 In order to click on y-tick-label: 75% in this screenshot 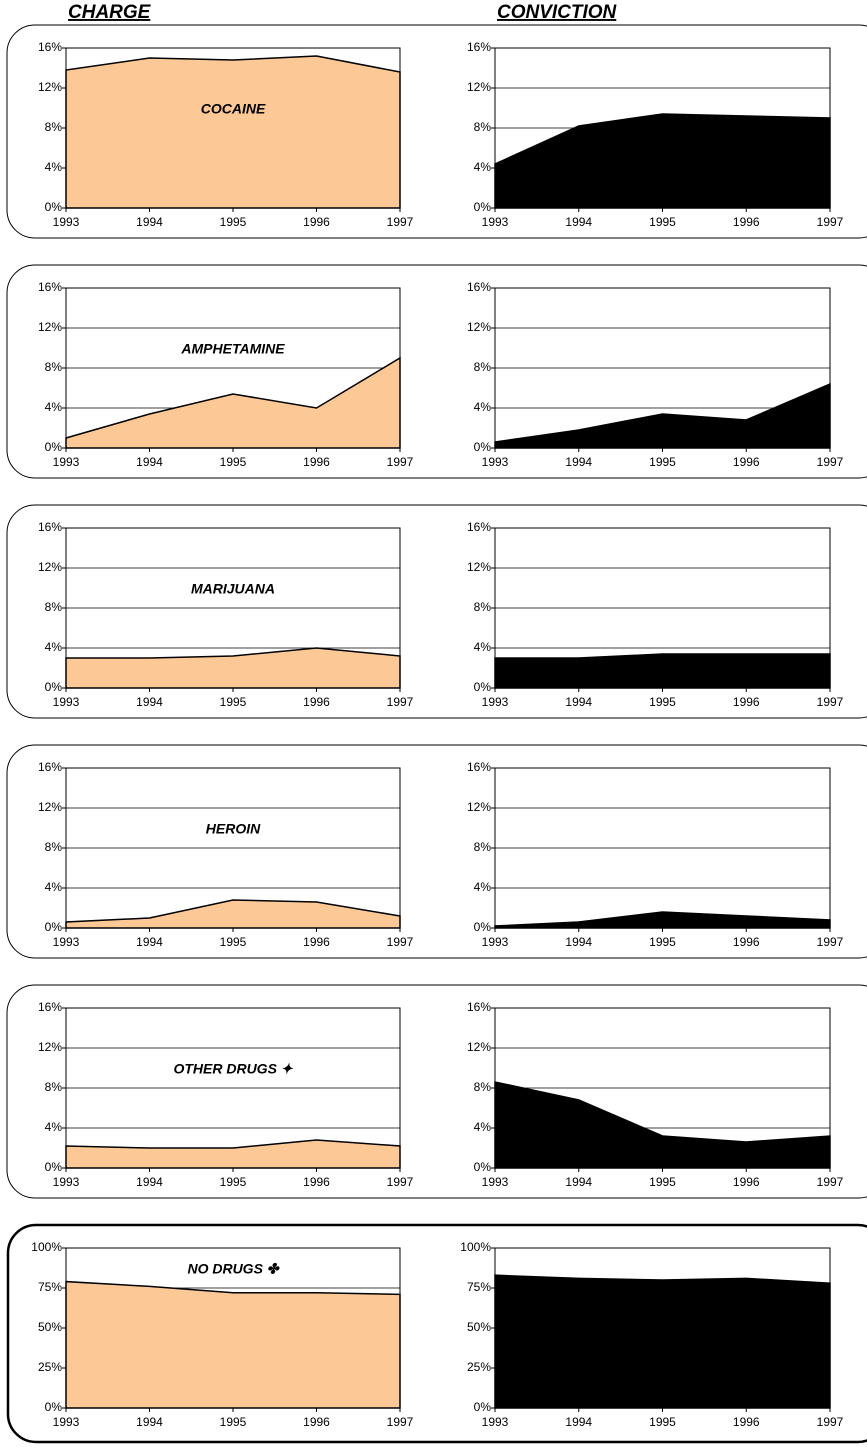, I will do `click(479, 1287)`.